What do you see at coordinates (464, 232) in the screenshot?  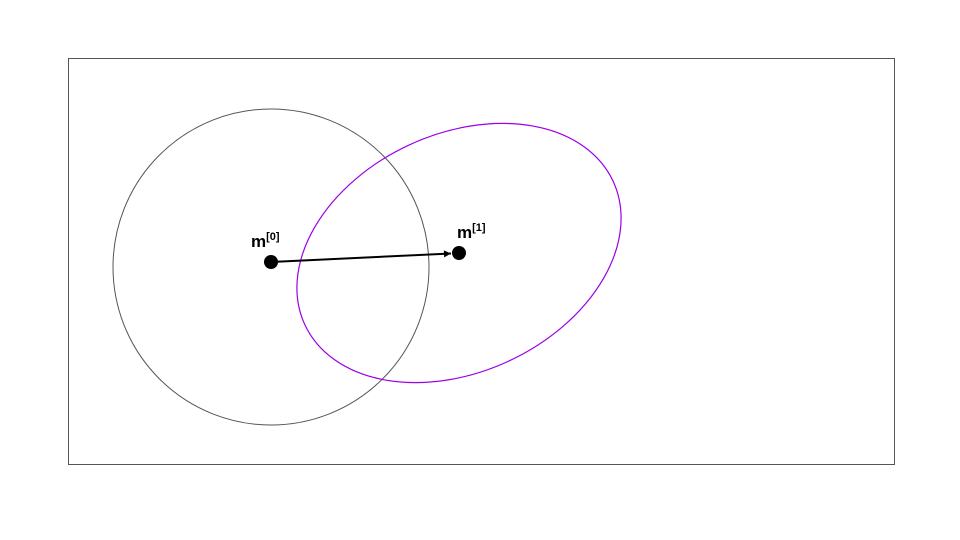 I see `label-m1-base: m` at bounding box center [464, 232].